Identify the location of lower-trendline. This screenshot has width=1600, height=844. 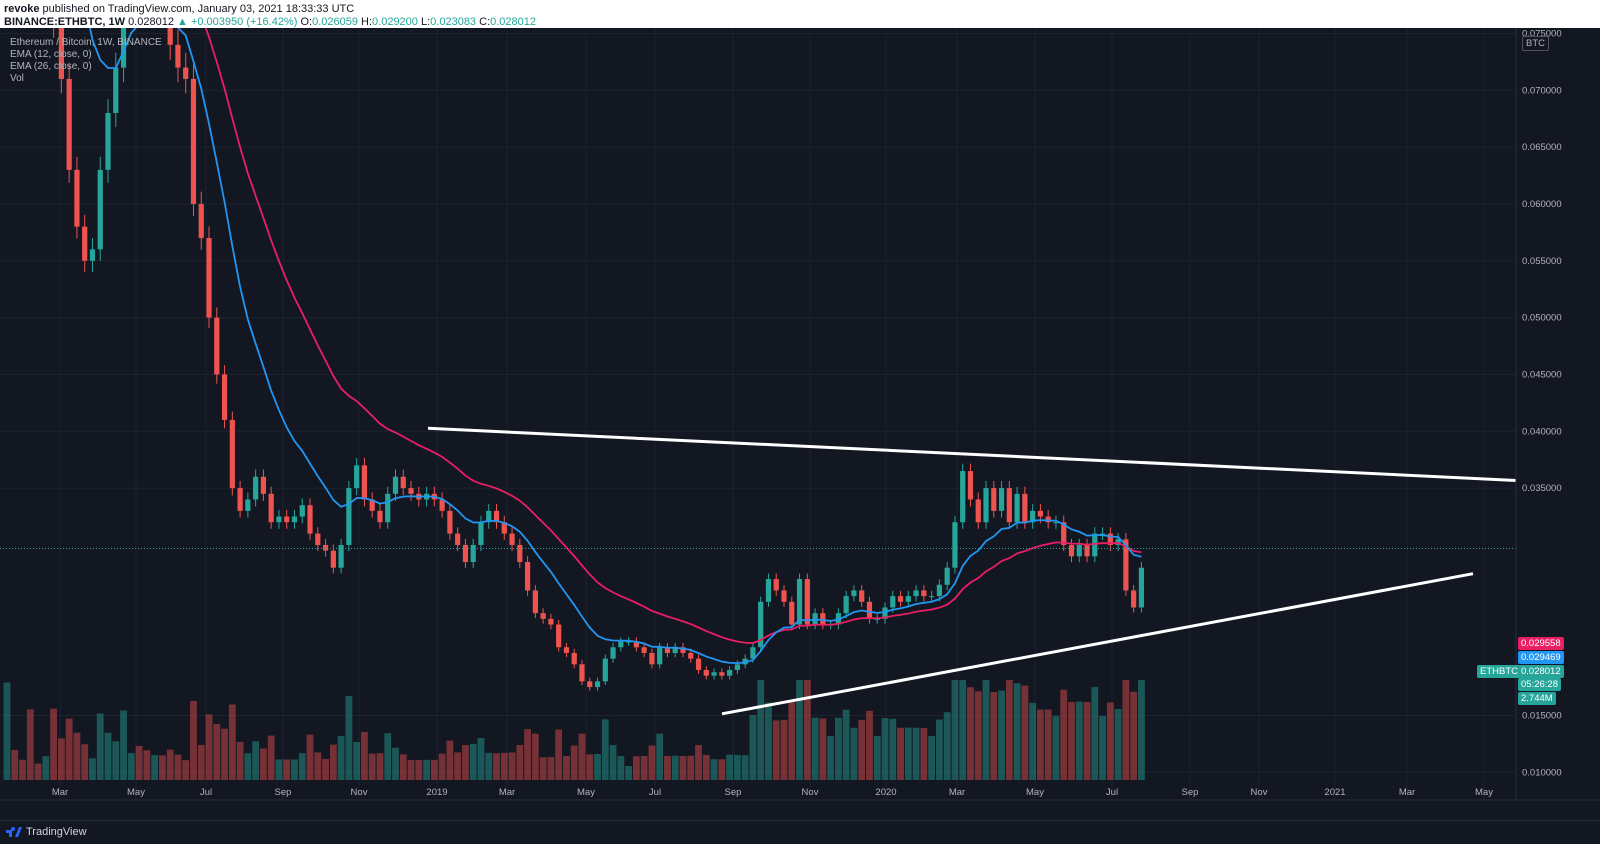
(1097, 644).